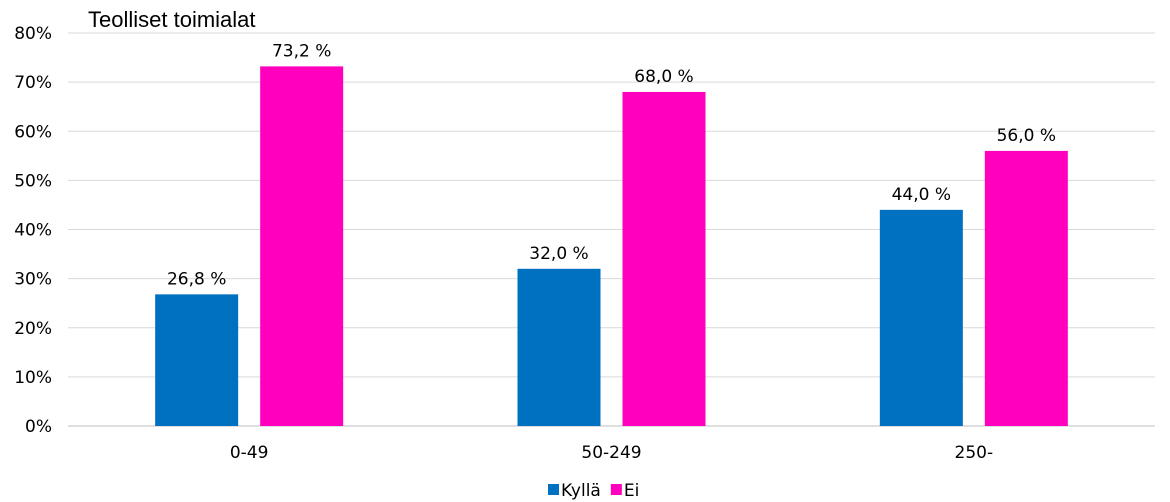  What do you see at coordinates (33, 280) in the screenshot?
I see `y-tick-label: 30%` at bounding box center [33, 280].